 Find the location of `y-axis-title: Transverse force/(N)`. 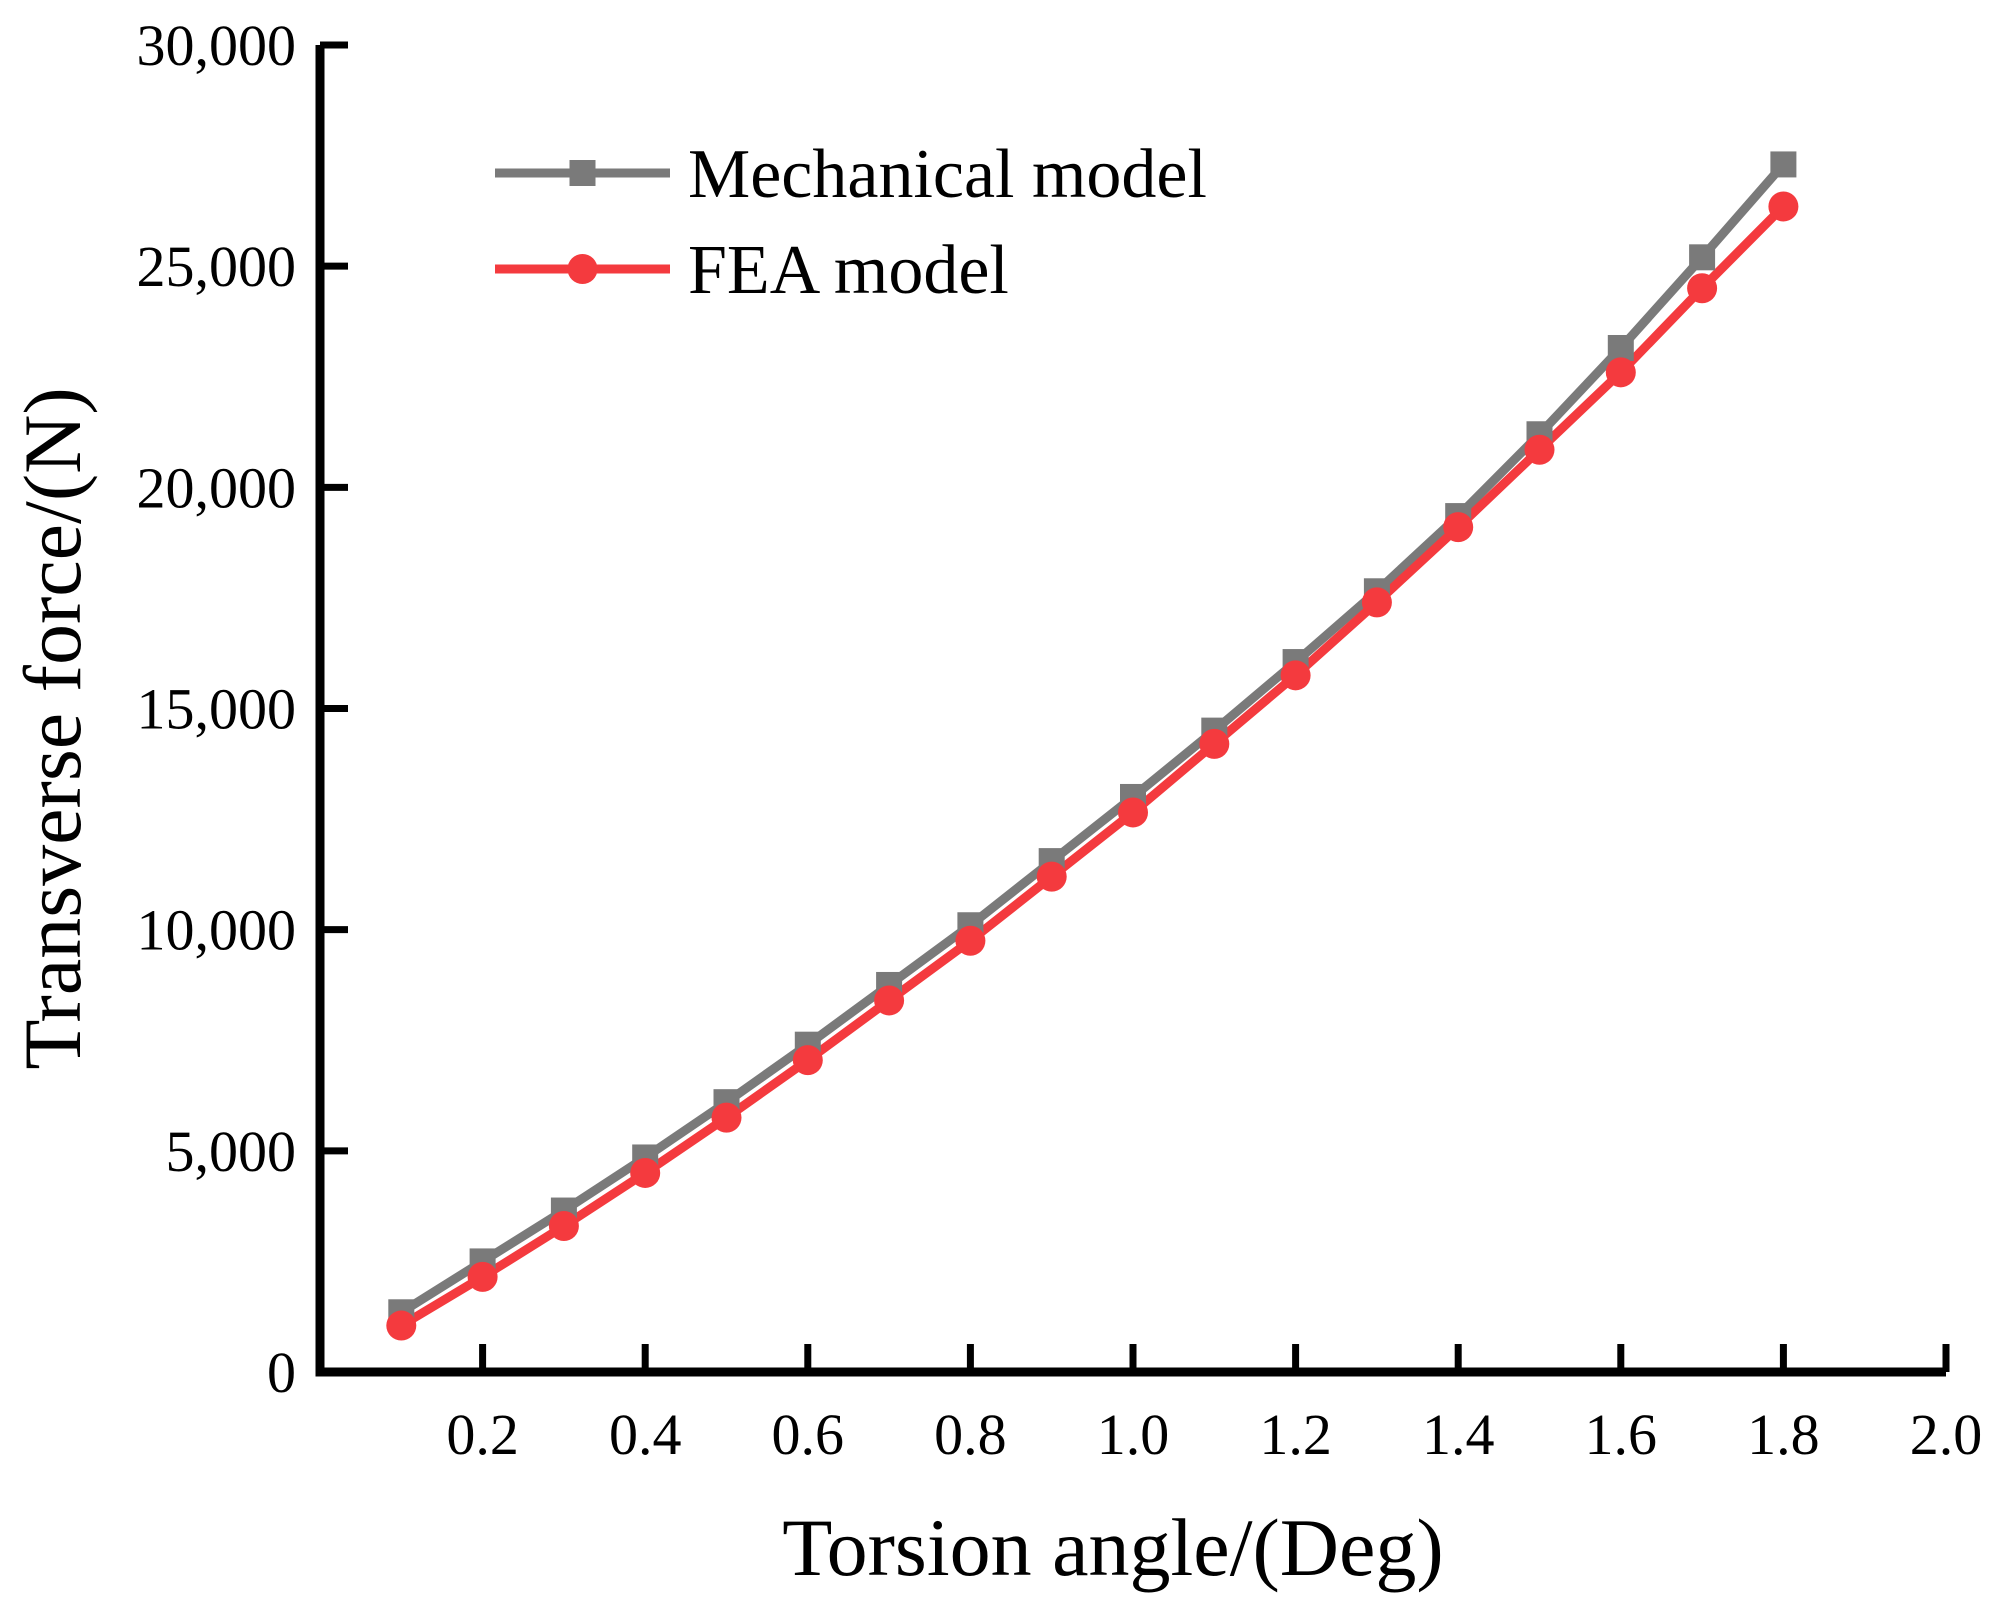

y-axis-title: Transverse force/(N) is located at coordinates (52, 728).